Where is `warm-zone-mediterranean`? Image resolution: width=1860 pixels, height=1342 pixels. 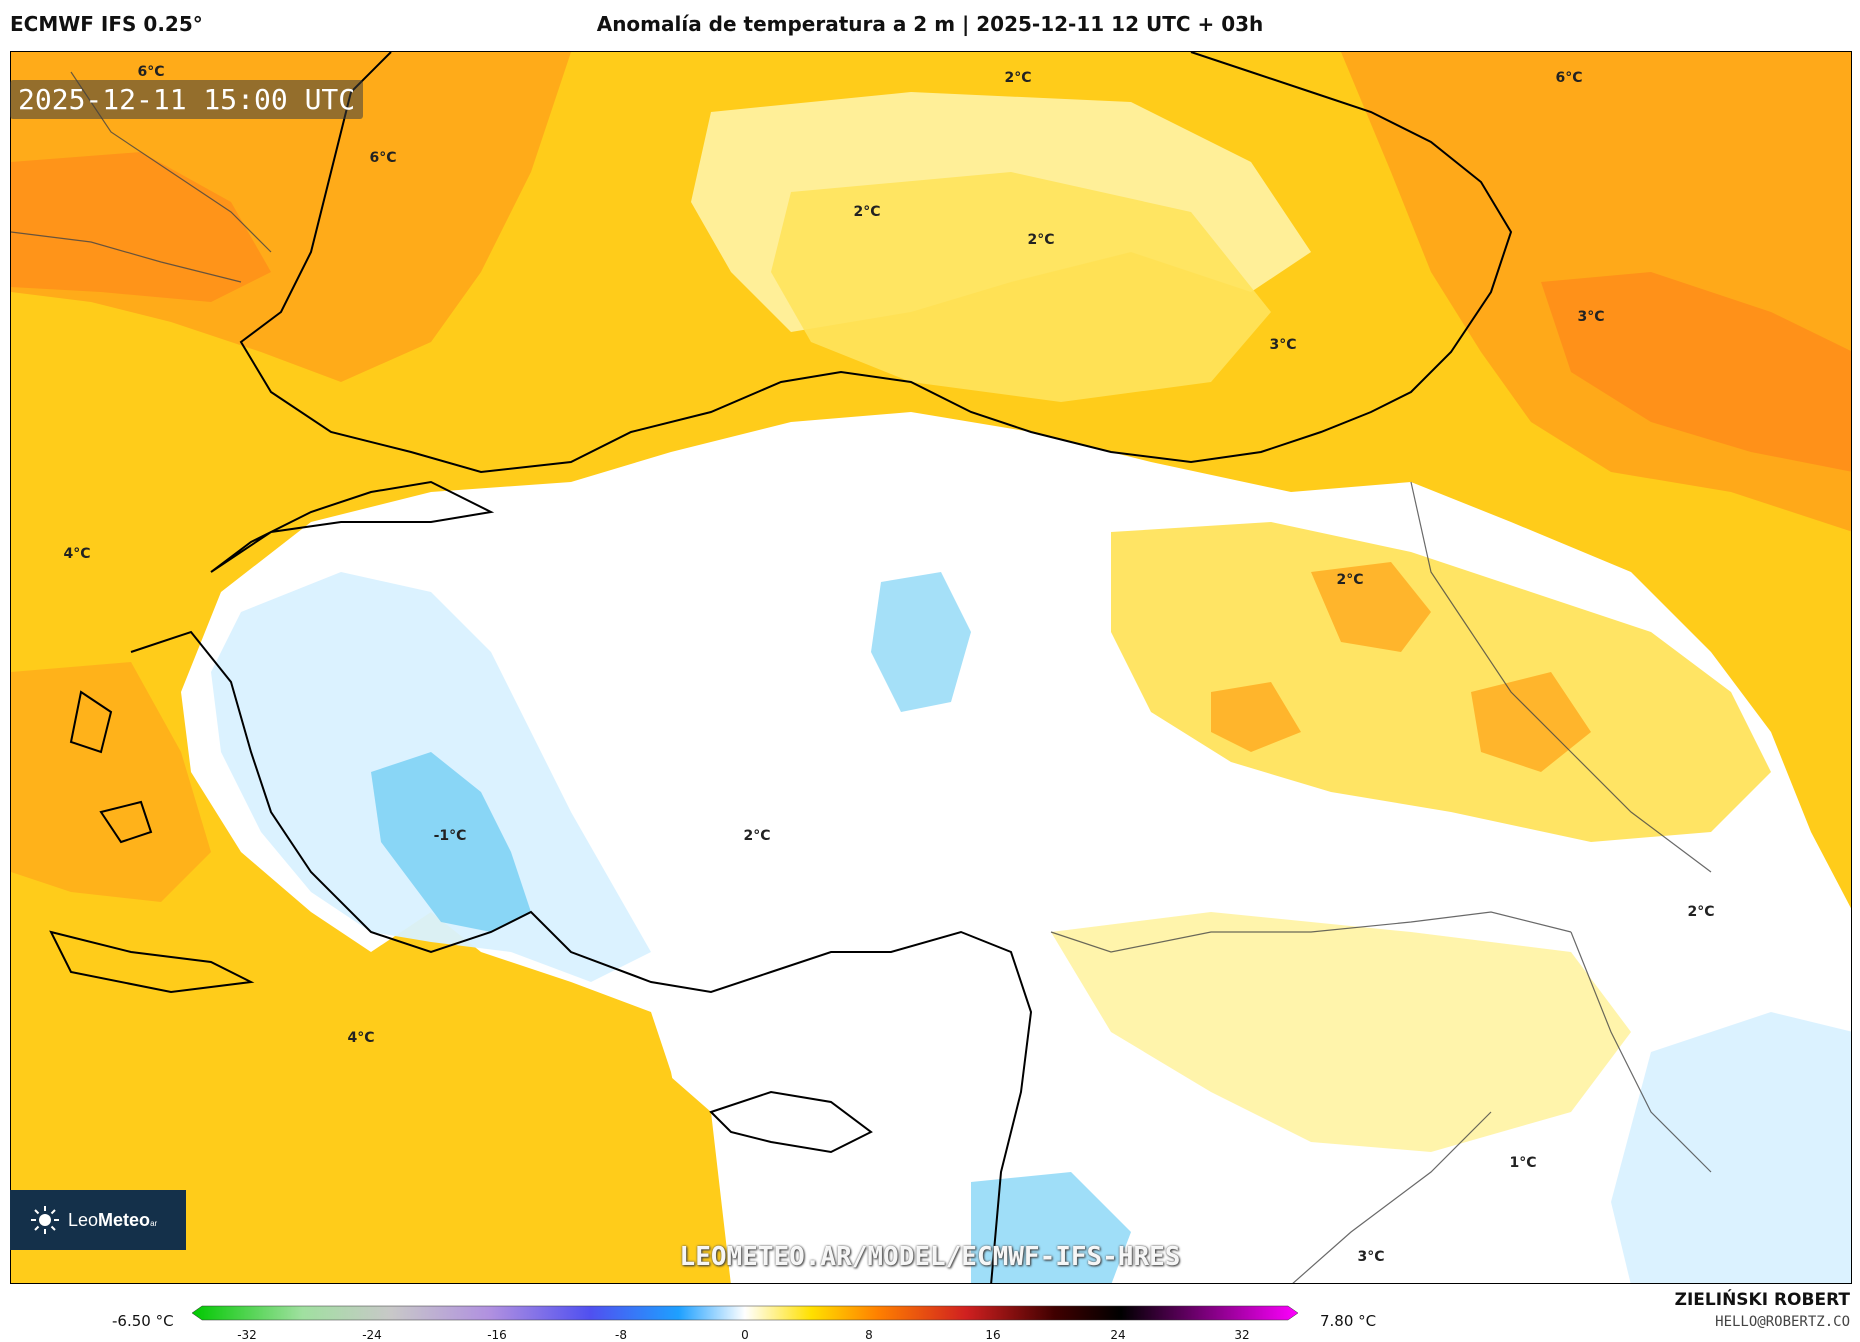 warm-zone-mediterranean is located at coordinates (371, 1077).